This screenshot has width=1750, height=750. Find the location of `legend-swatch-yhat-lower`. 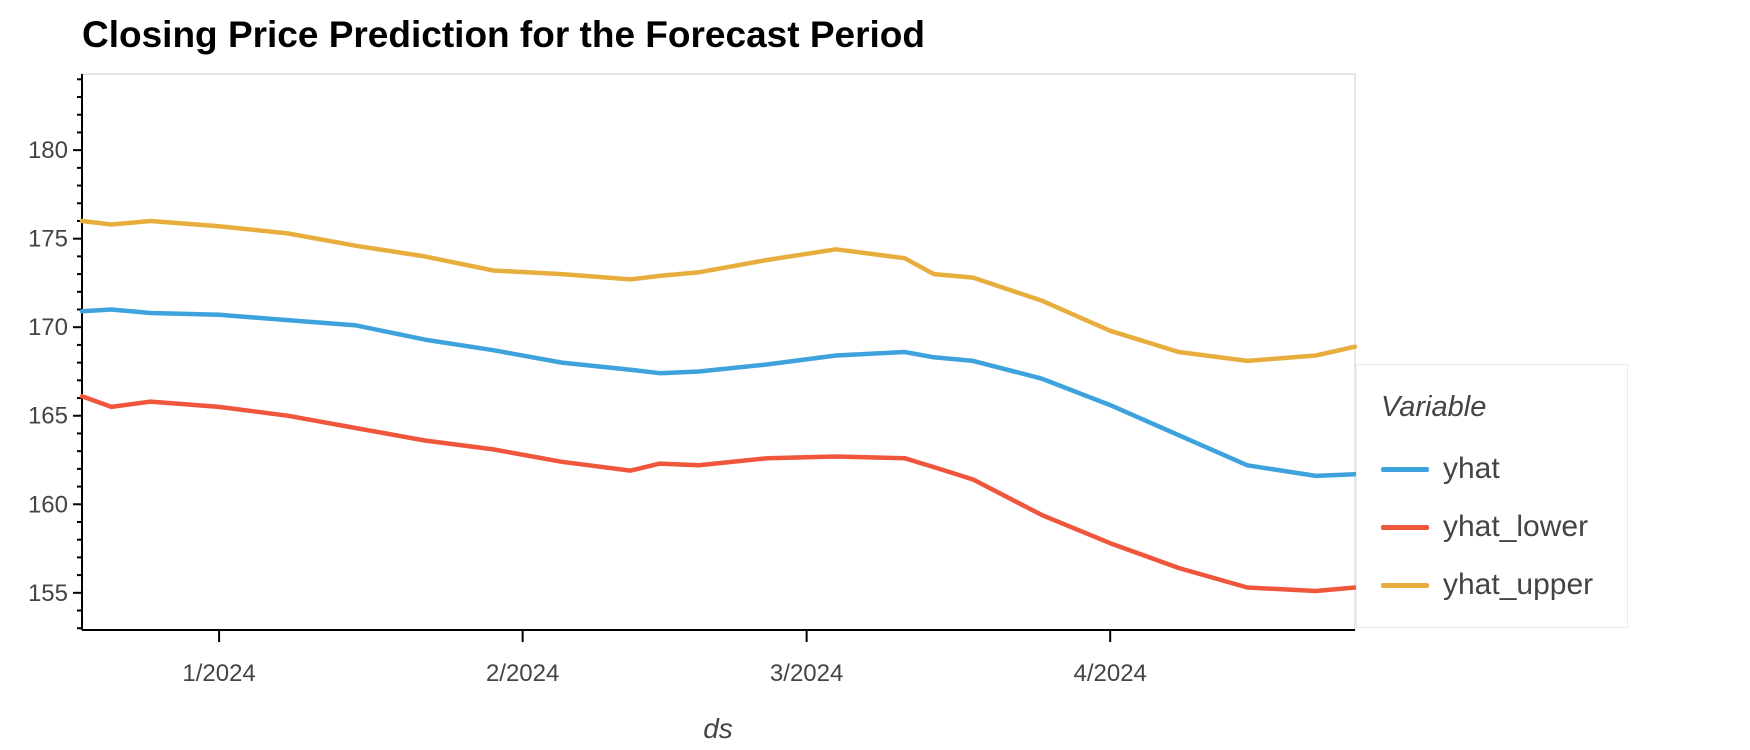

legend-swatch-yhat-lower is located at coordinates (1405, 527).